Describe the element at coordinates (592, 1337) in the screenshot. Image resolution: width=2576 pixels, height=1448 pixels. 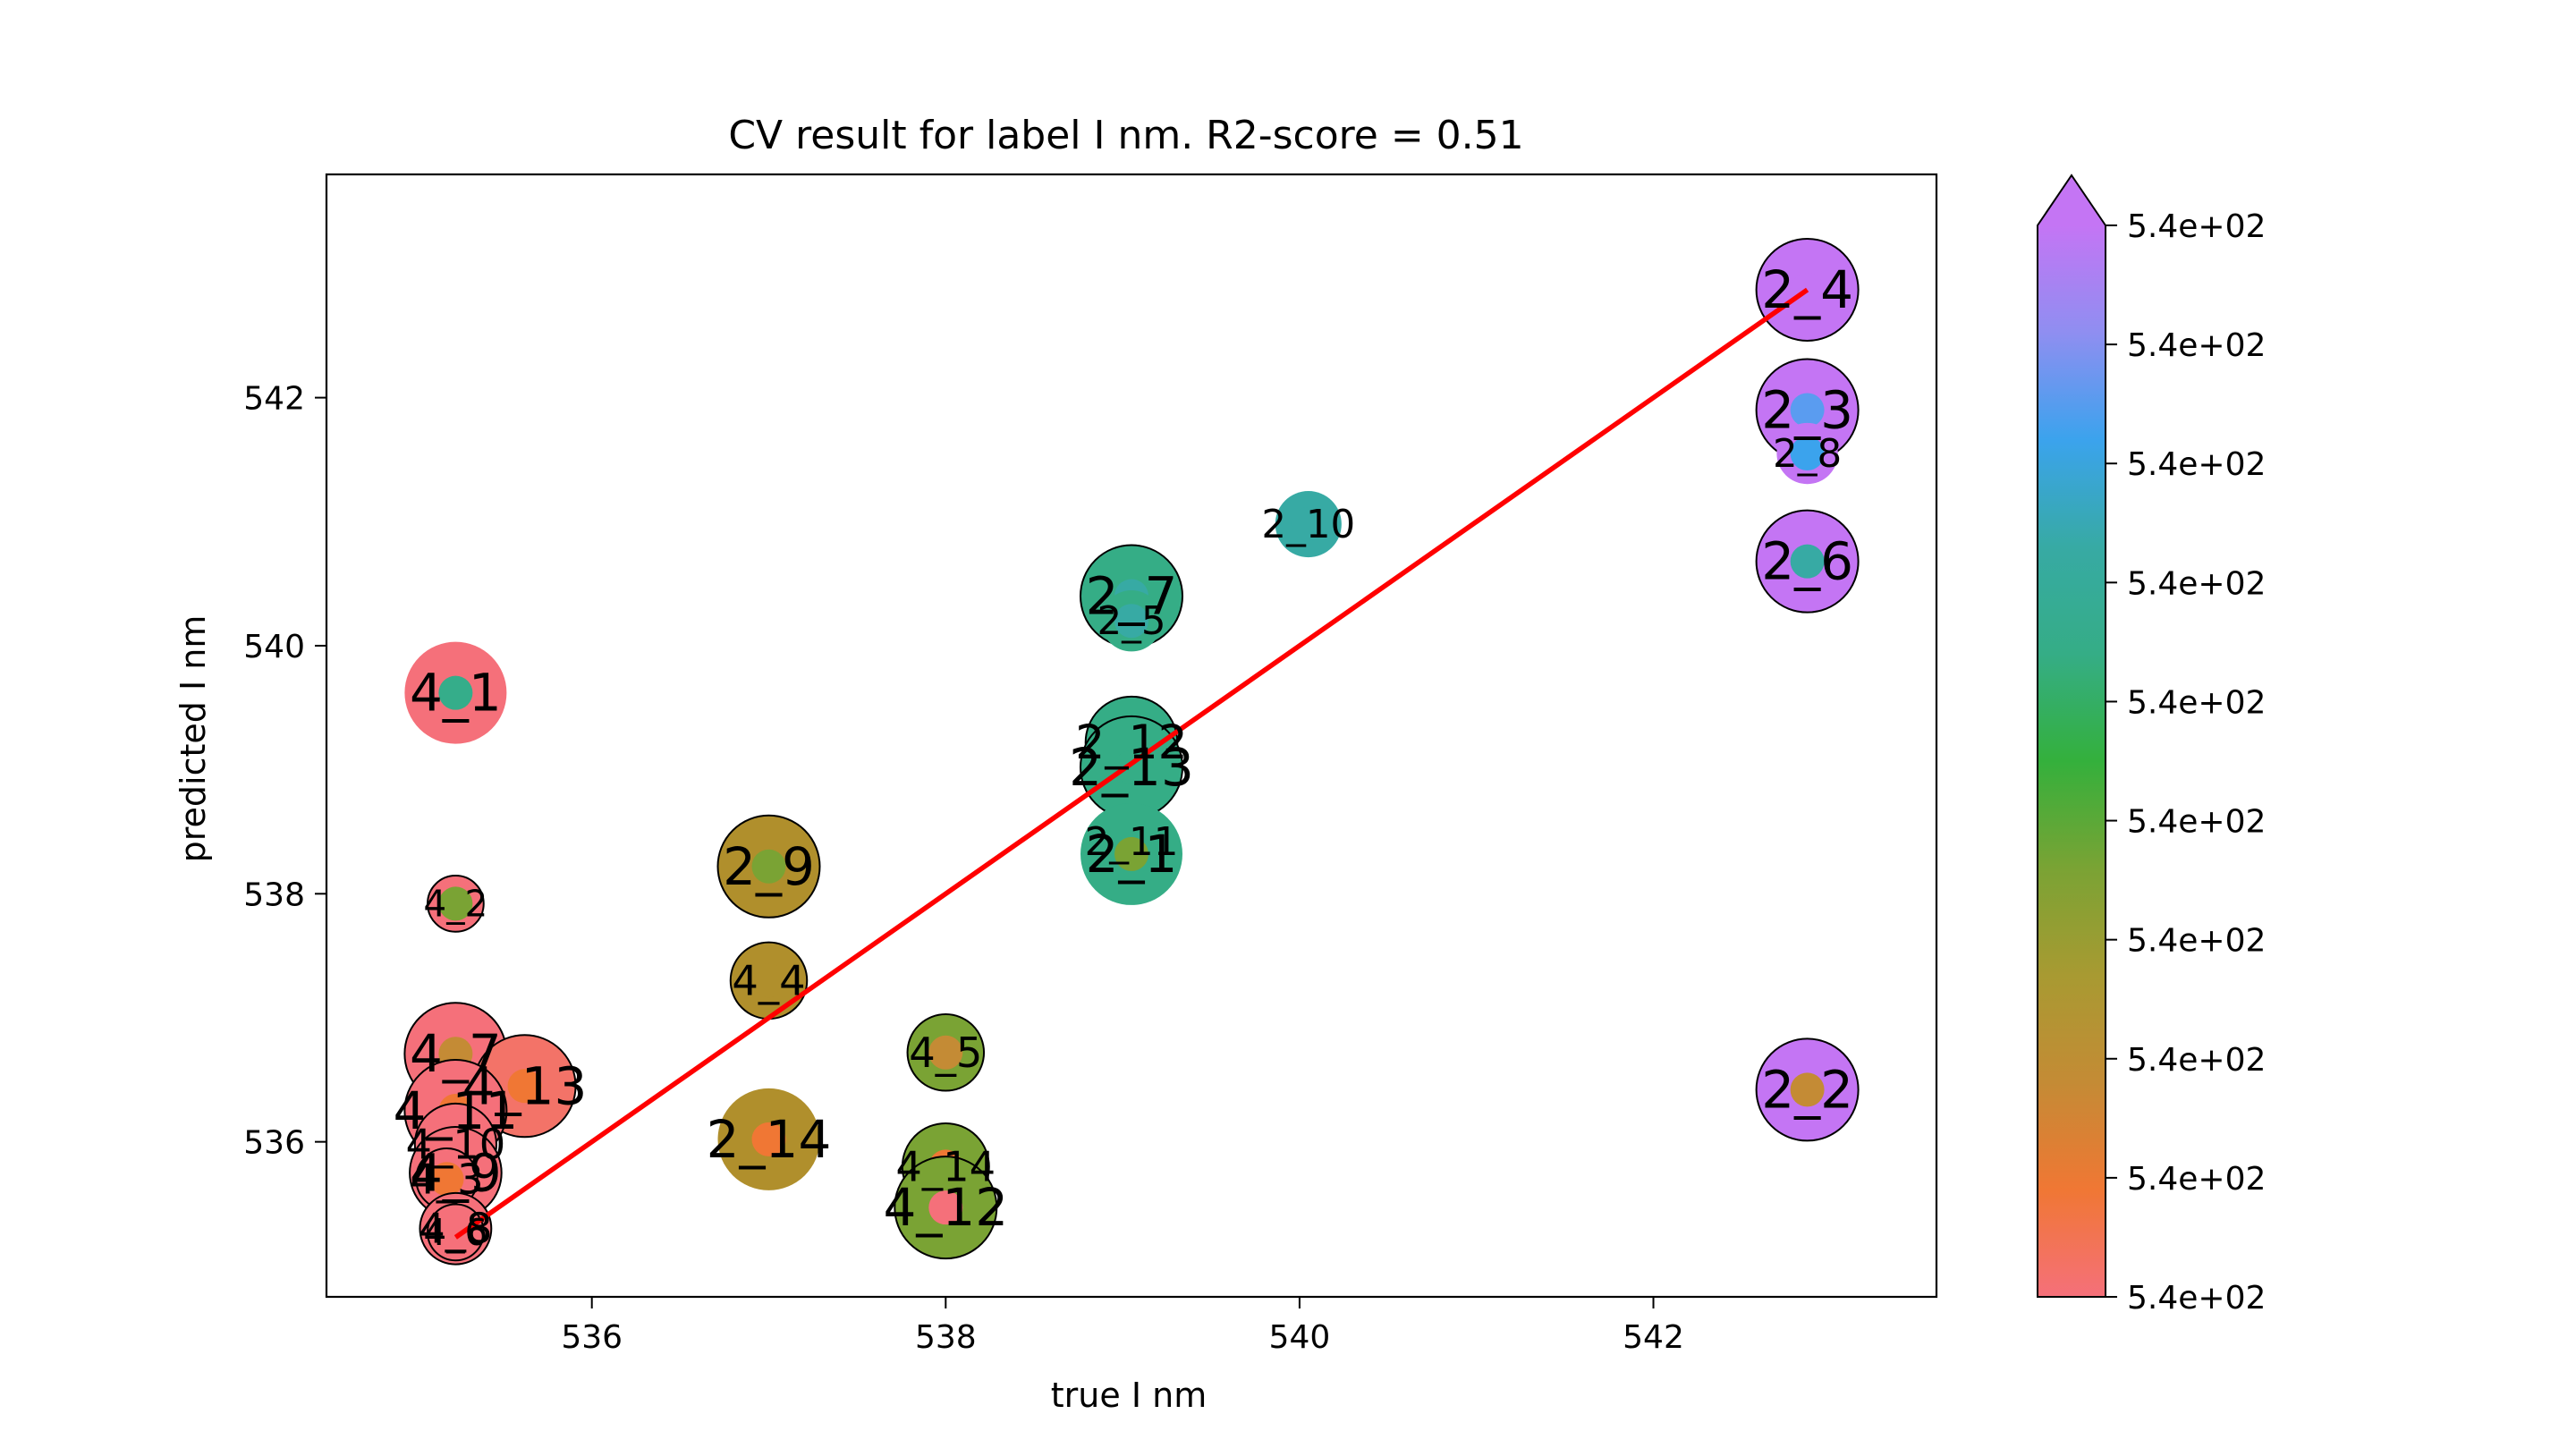
I see `x-tick-label: 536` at that location.